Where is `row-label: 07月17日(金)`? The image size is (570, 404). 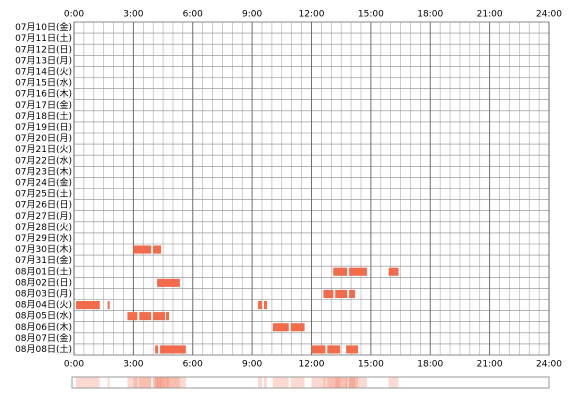 row-label: 07月17日(金) is located at coordinates (43, 105).